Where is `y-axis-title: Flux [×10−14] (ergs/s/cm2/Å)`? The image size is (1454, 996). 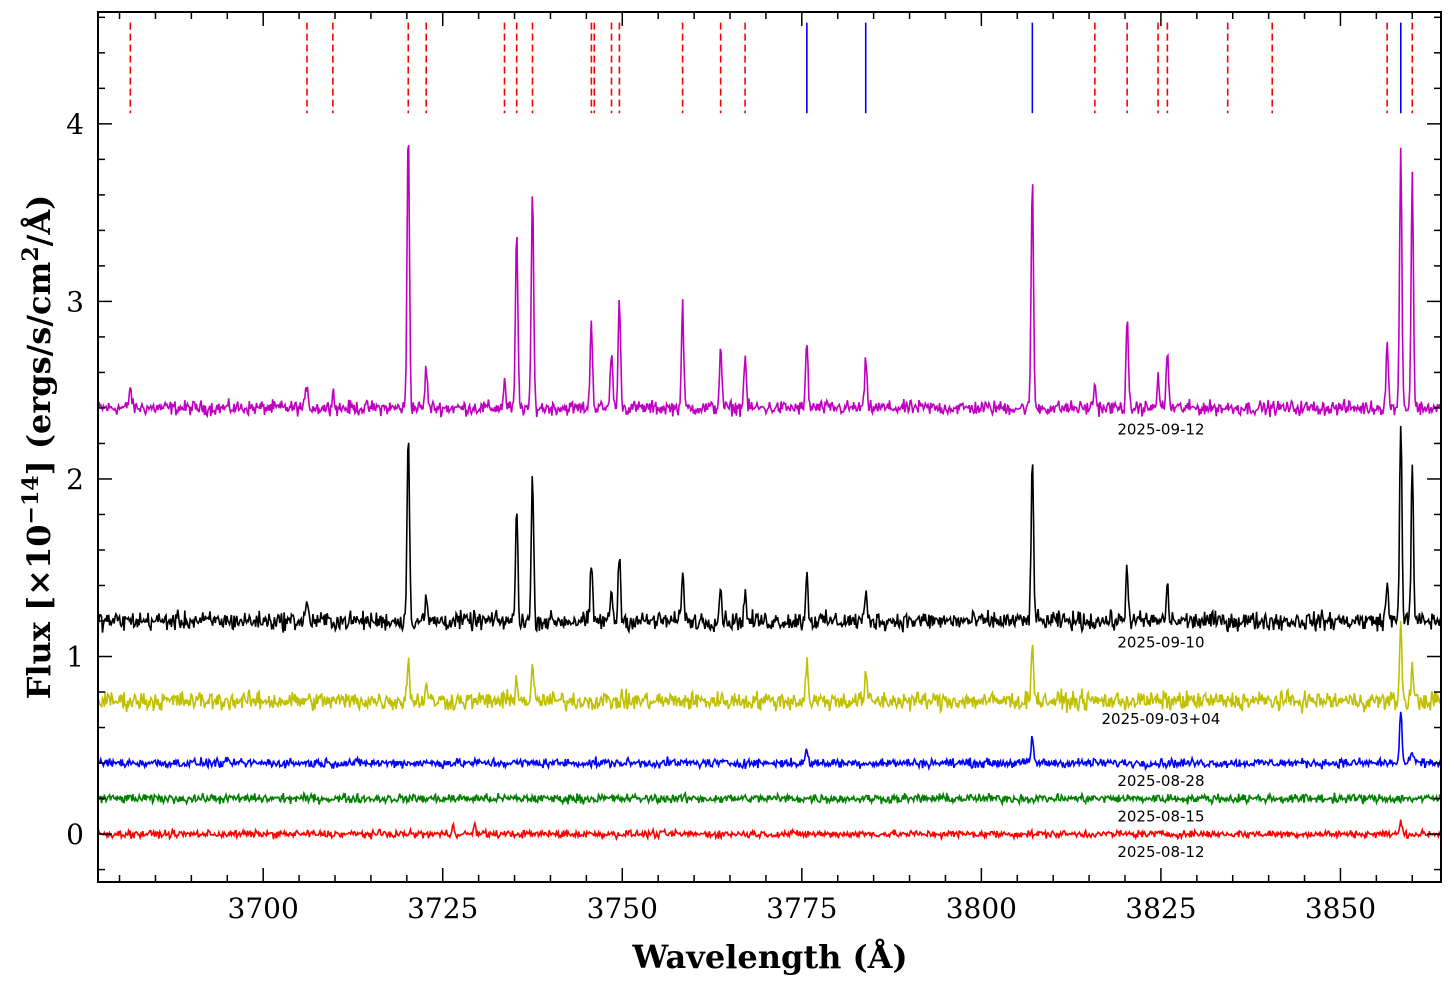 y-axis-title: Flux [×10−14] (ergs/s/cm2/Å) is located at coordinates (38, 447).